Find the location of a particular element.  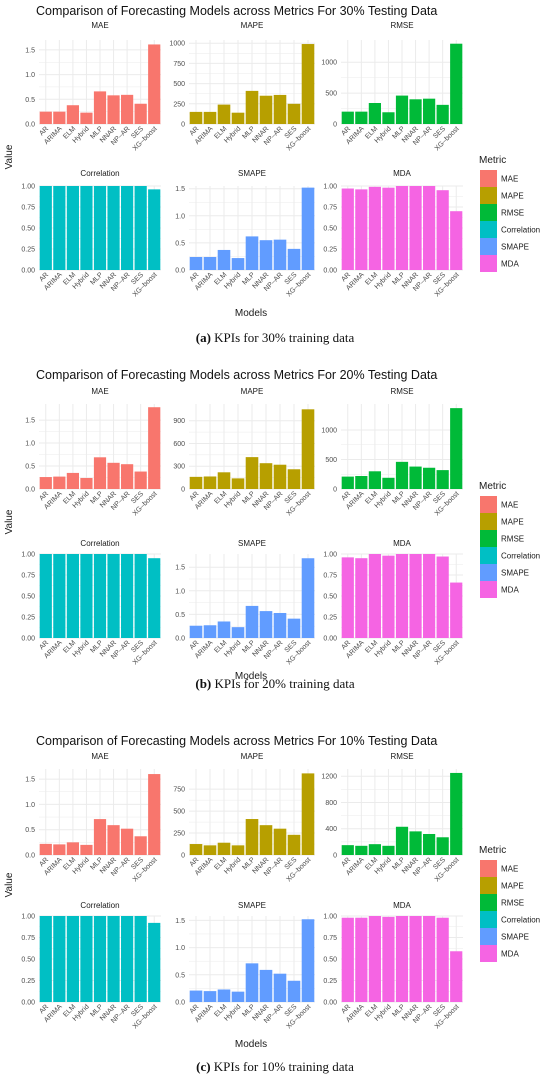

y-tick-label: 0.50 is located at coordinates (28, 960).